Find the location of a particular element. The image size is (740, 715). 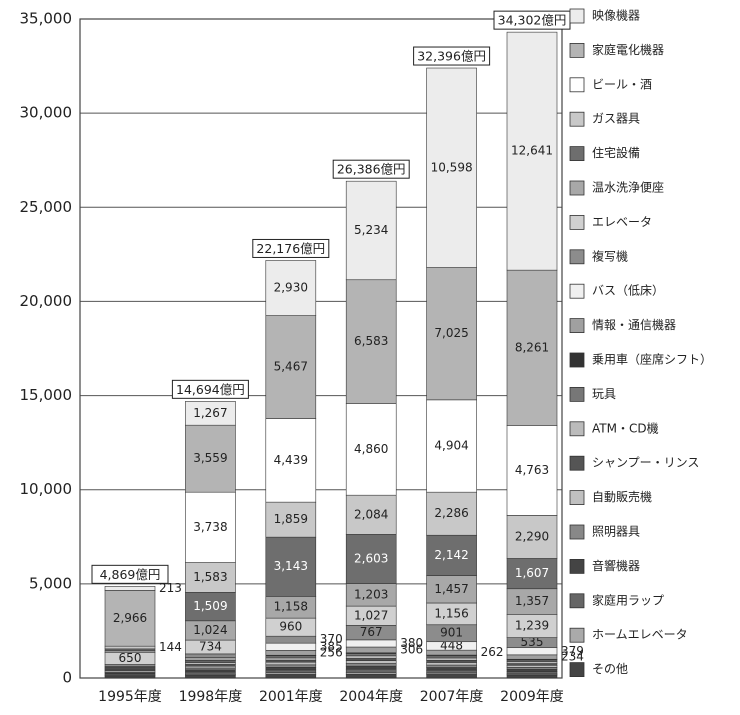

legend-label: その他 is located at coordinates (610, 669).